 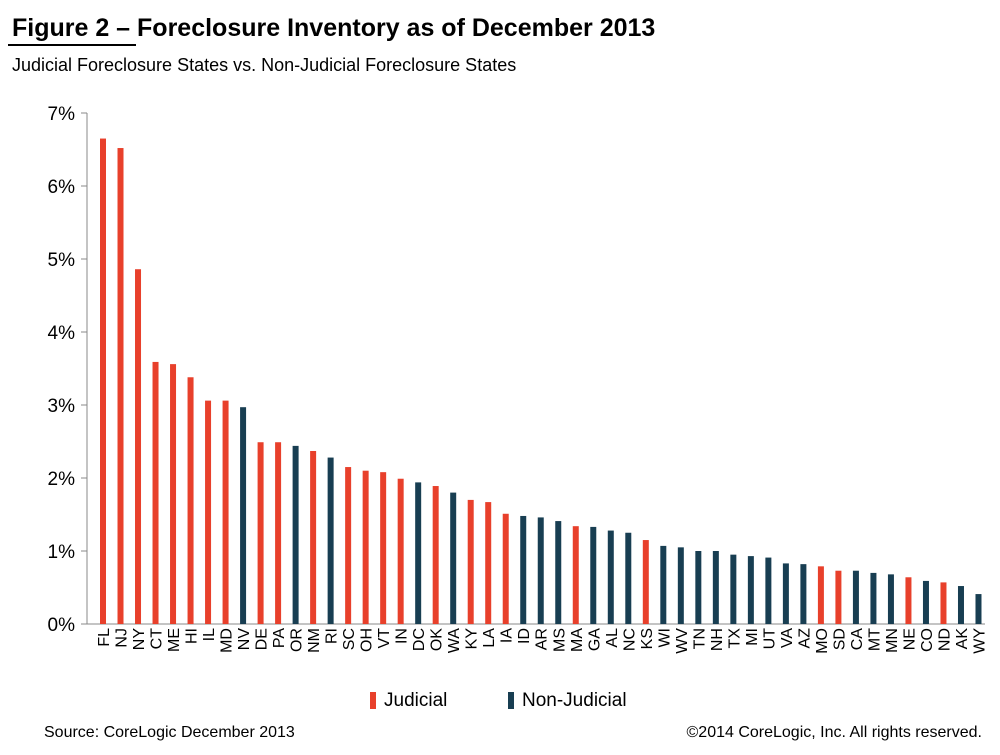 I want to click on x-tick-label: NC, so click(x=629, y=639).